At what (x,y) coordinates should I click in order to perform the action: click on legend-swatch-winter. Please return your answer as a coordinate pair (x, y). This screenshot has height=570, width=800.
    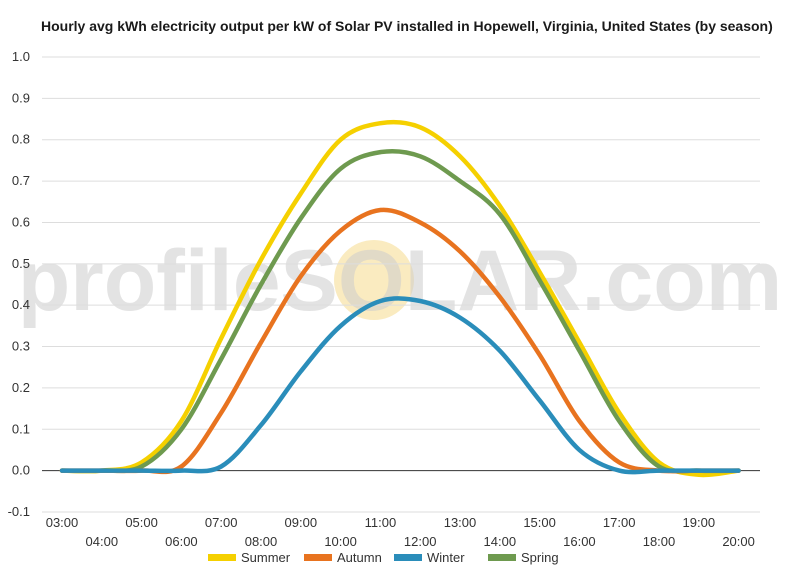
    Looking at the image, I should click on (408, 557).